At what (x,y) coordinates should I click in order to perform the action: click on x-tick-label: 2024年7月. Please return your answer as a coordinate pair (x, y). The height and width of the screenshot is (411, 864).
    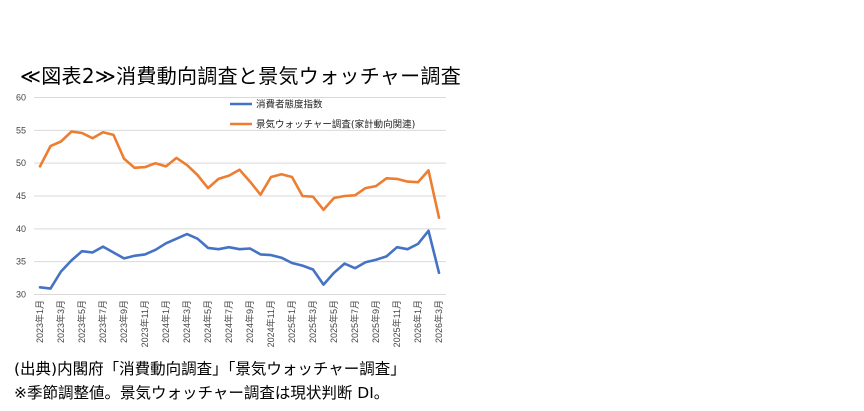
    Looking at the image, I should click on (228, 321).